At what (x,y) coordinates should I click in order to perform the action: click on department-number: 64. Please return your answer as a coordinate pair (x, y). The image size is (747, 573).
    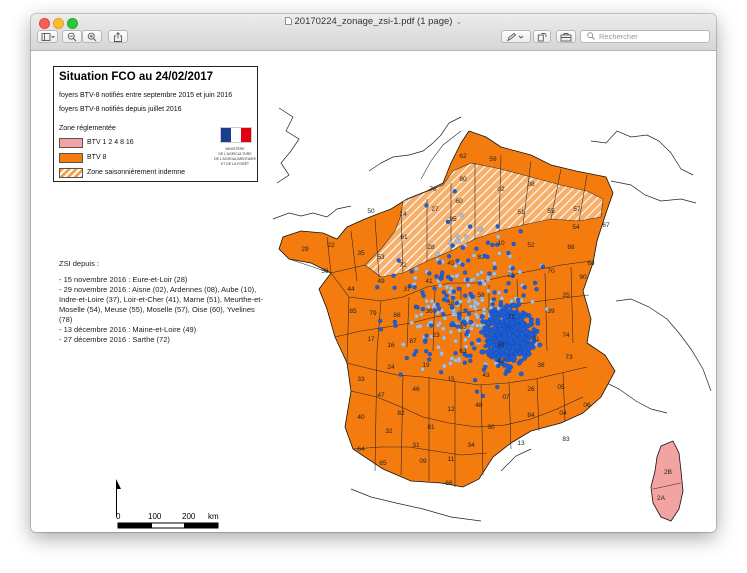
    Looking at the image, I should click on (361, 449).